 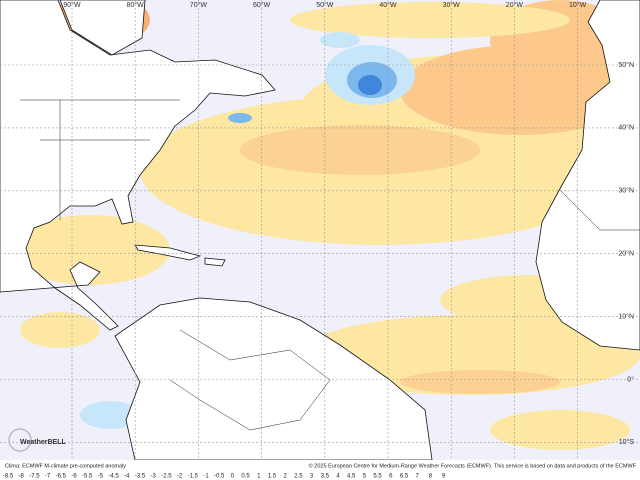 What do you see at coordinates (199, 5) in the screenshot?
I see `longitude-label: 70°W` at bounding box center [199, 5].